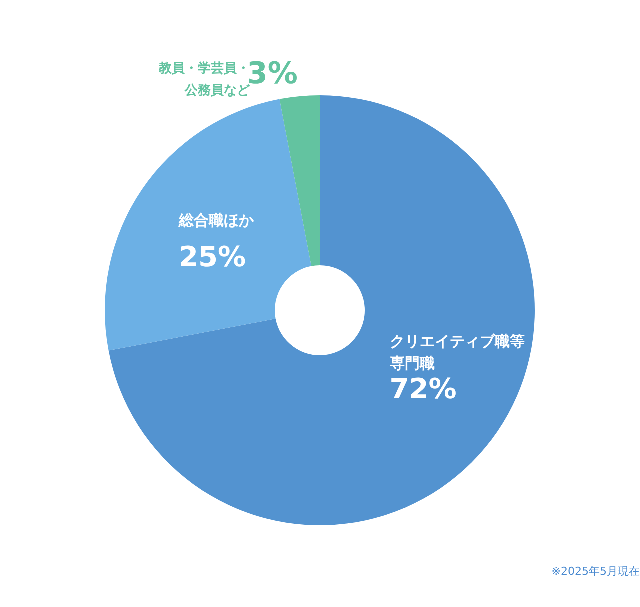 The width and height of the screenshot is (640, 607). I want to click on data-label: 72%, so click(423, 389).